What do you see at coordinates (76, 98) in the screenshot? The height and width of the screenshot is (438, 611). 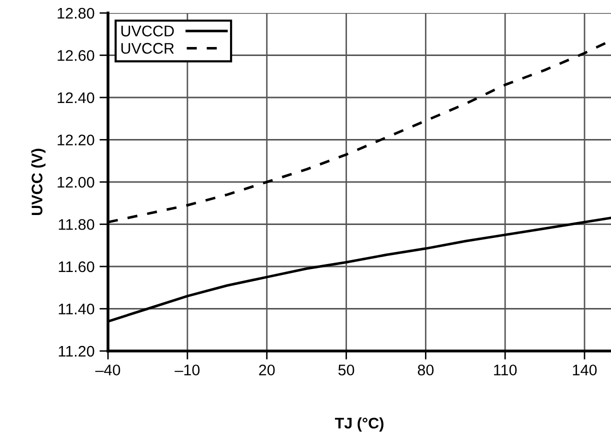 I see `y-tick-label: 12.40` at bounding box center [76, 98].